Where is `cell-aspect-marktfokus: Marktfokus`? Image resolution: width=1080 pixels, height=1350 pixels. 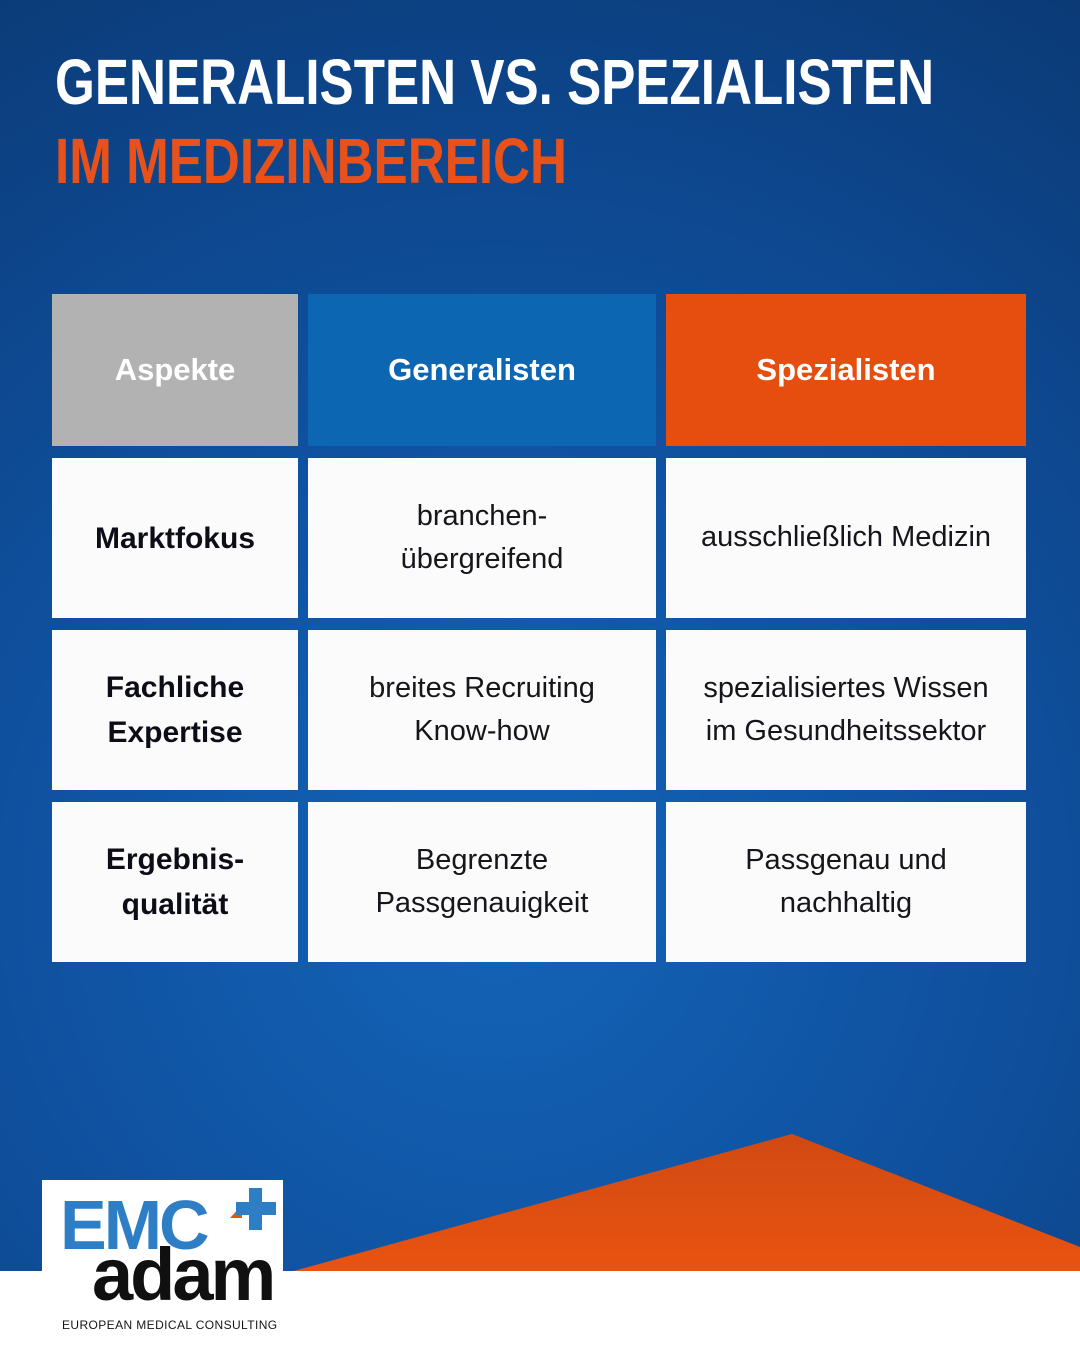
cell-aspect-marktfokus: Marktfokus is located at coordinates (175, 538).